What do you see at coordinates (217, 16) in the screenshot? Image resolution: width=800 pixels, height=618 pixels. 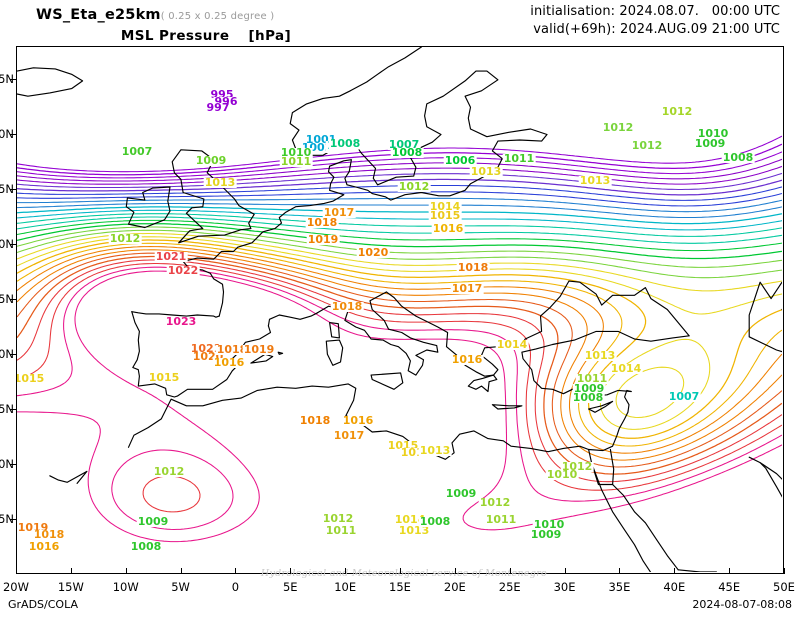 I see `model-resolution: ( 0.25 x 0.25 degree )` at bounding box center [217, 16].